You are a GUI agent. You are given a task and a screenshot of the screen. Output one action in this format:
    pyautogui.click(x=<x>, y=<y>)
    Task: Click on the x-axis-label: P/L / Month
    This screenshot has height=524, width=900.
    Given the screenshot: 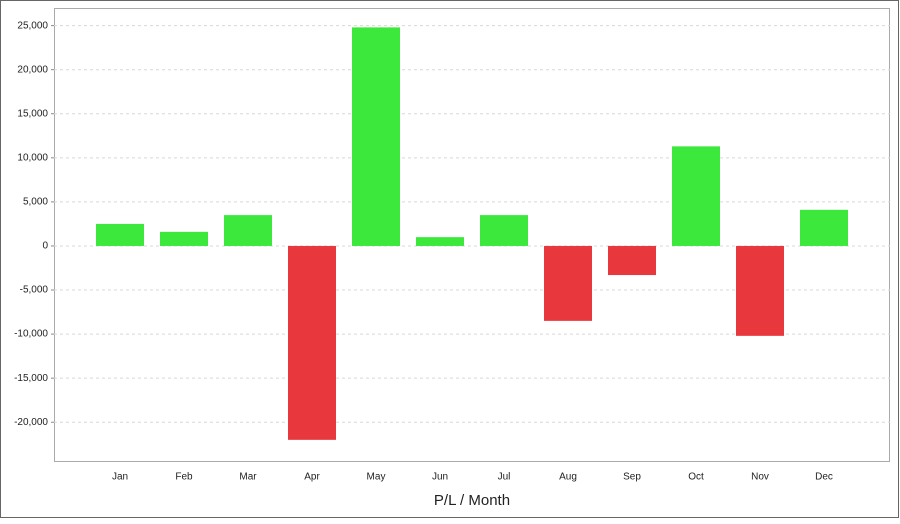 What is the action you would take?
    pyautogui.click(x=472, y=500)
    